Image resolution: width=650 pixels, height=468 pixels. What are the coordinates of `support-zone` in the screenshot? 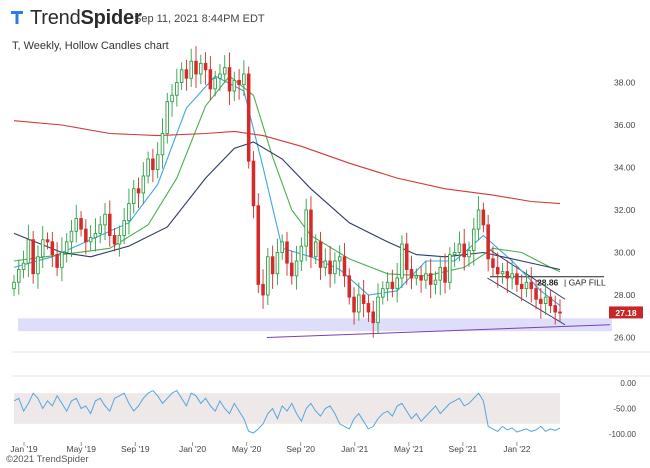 It's located at (315, 325).